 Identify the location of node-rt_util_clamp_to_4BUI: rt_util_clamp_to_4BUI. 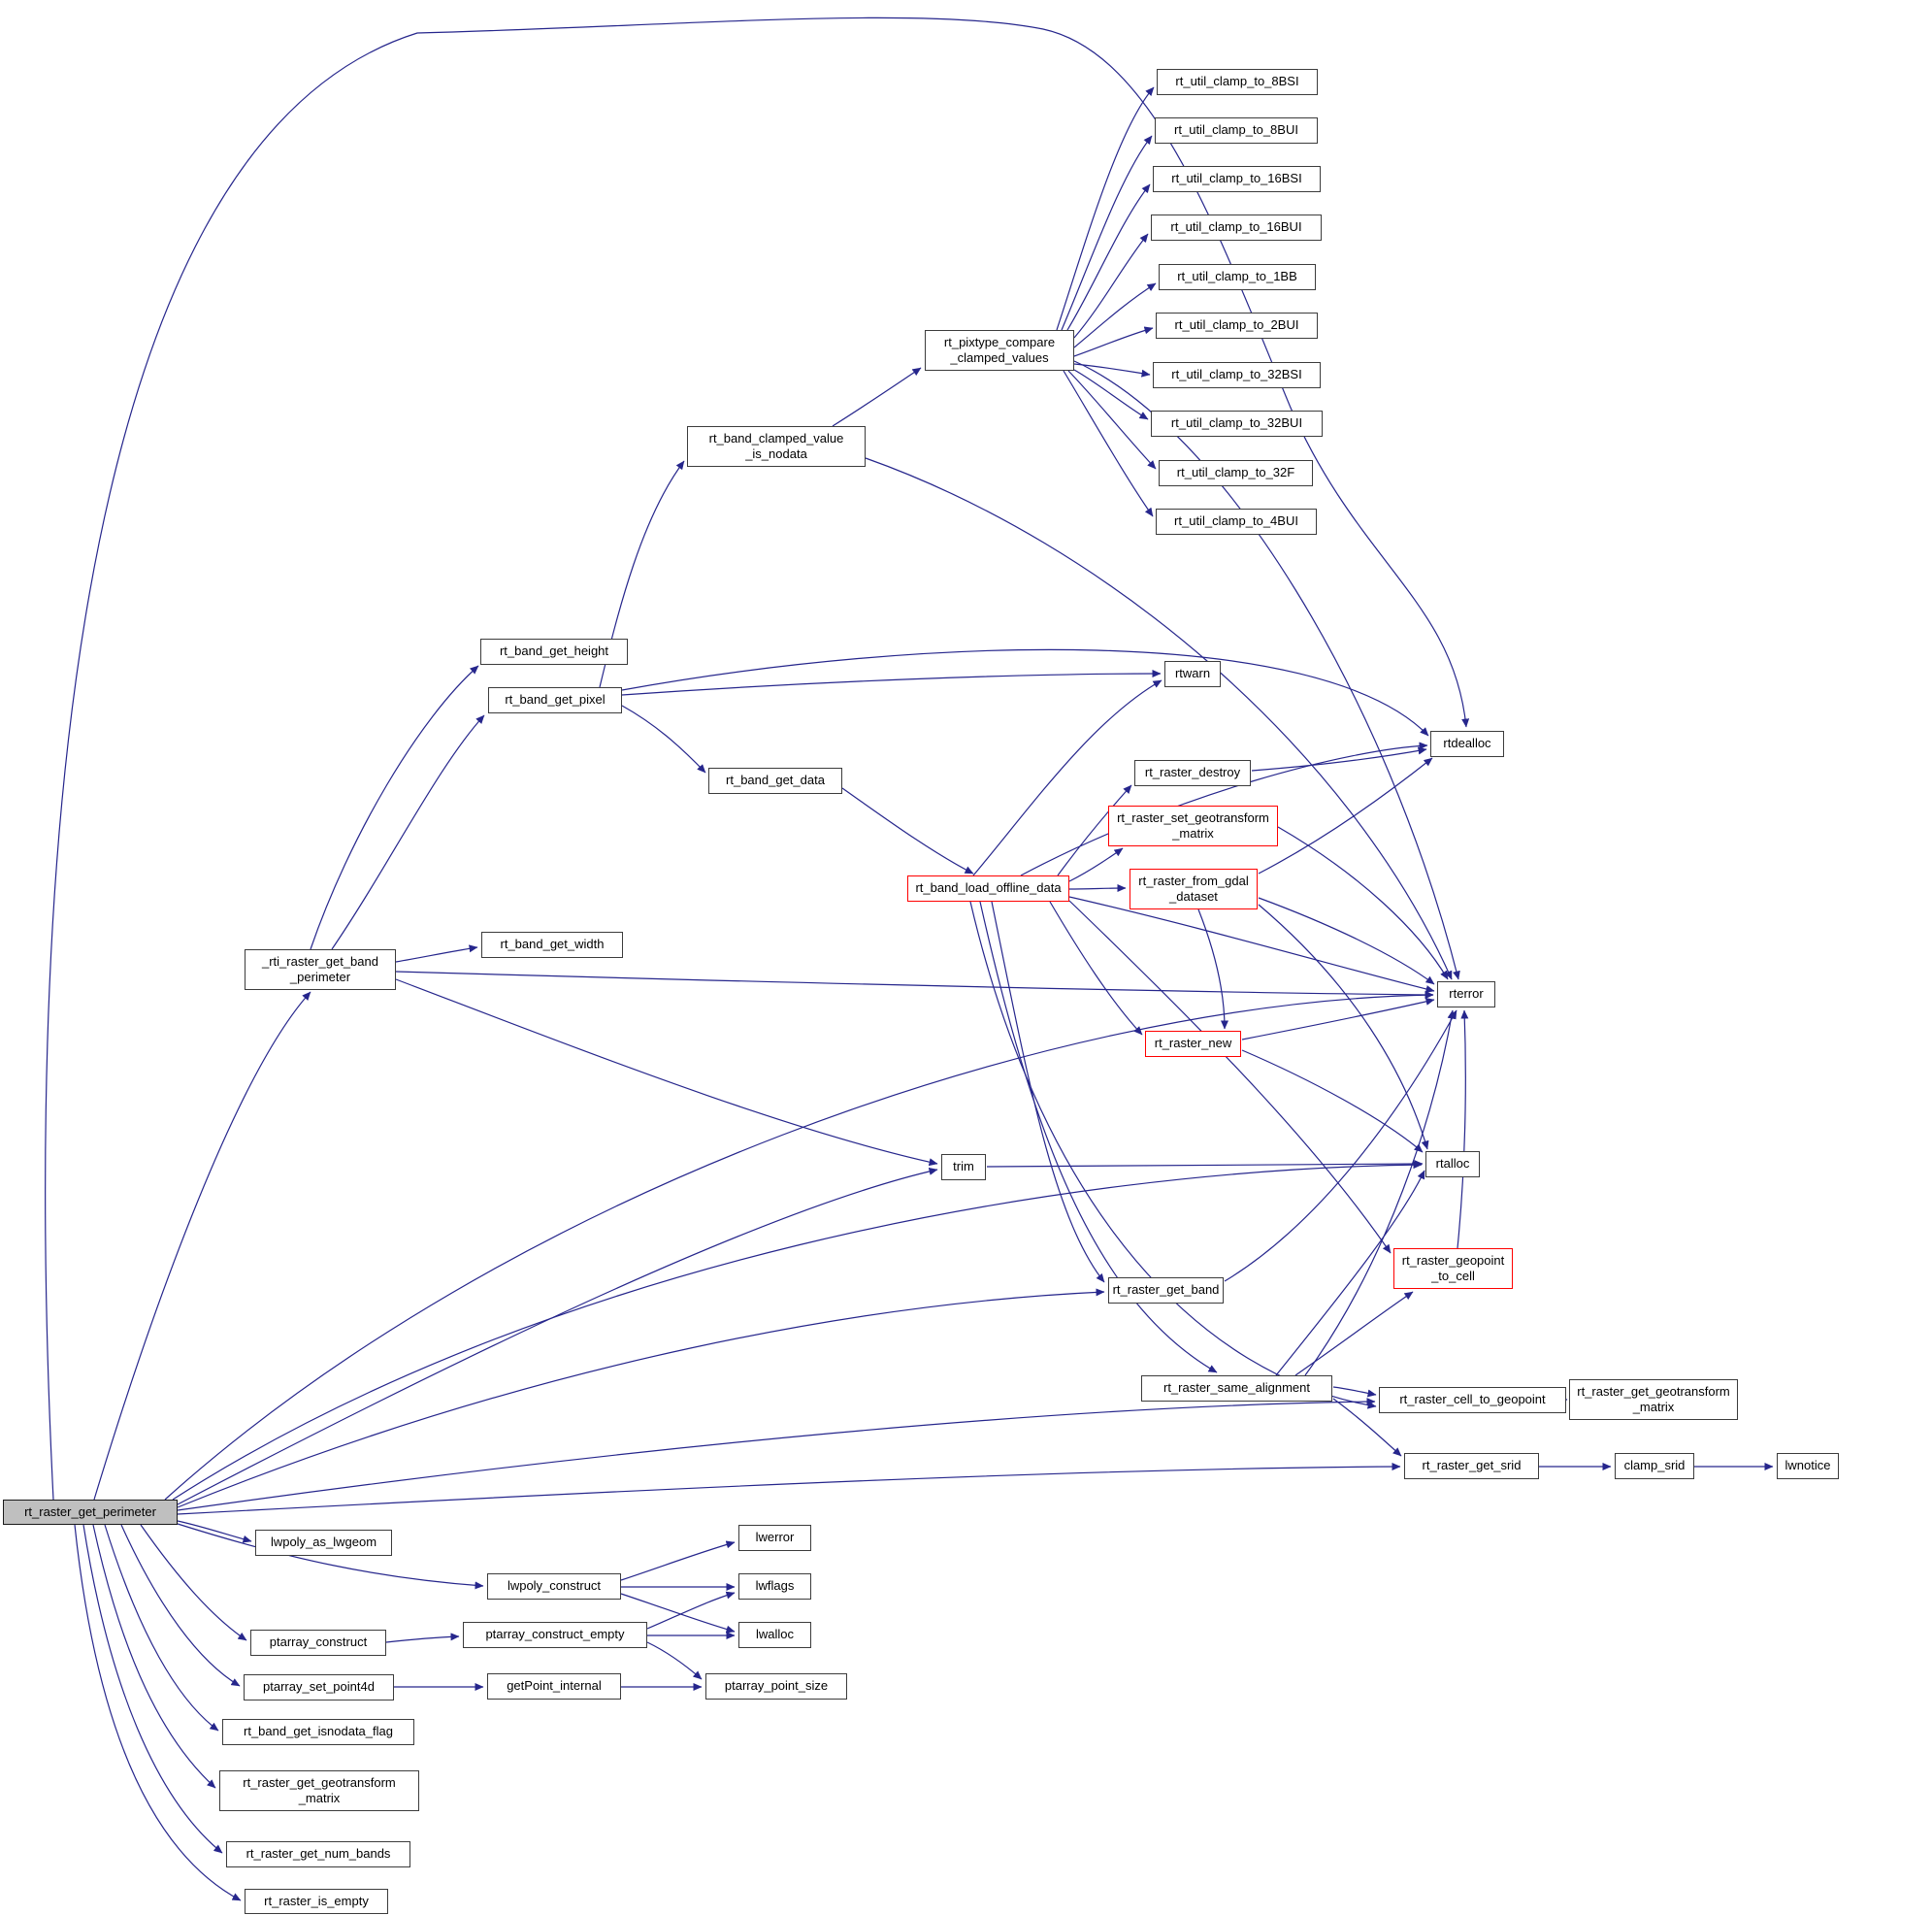
(1236, 522).